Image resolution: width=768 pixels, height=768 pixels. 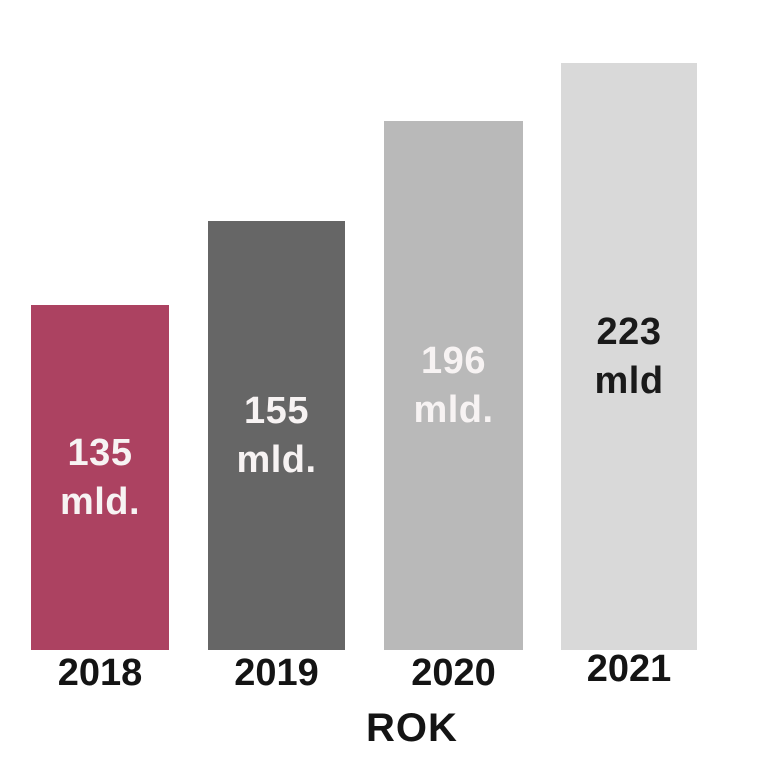 I want to click on bar-2021-label: 223 mld, so click(x=628, y=357).